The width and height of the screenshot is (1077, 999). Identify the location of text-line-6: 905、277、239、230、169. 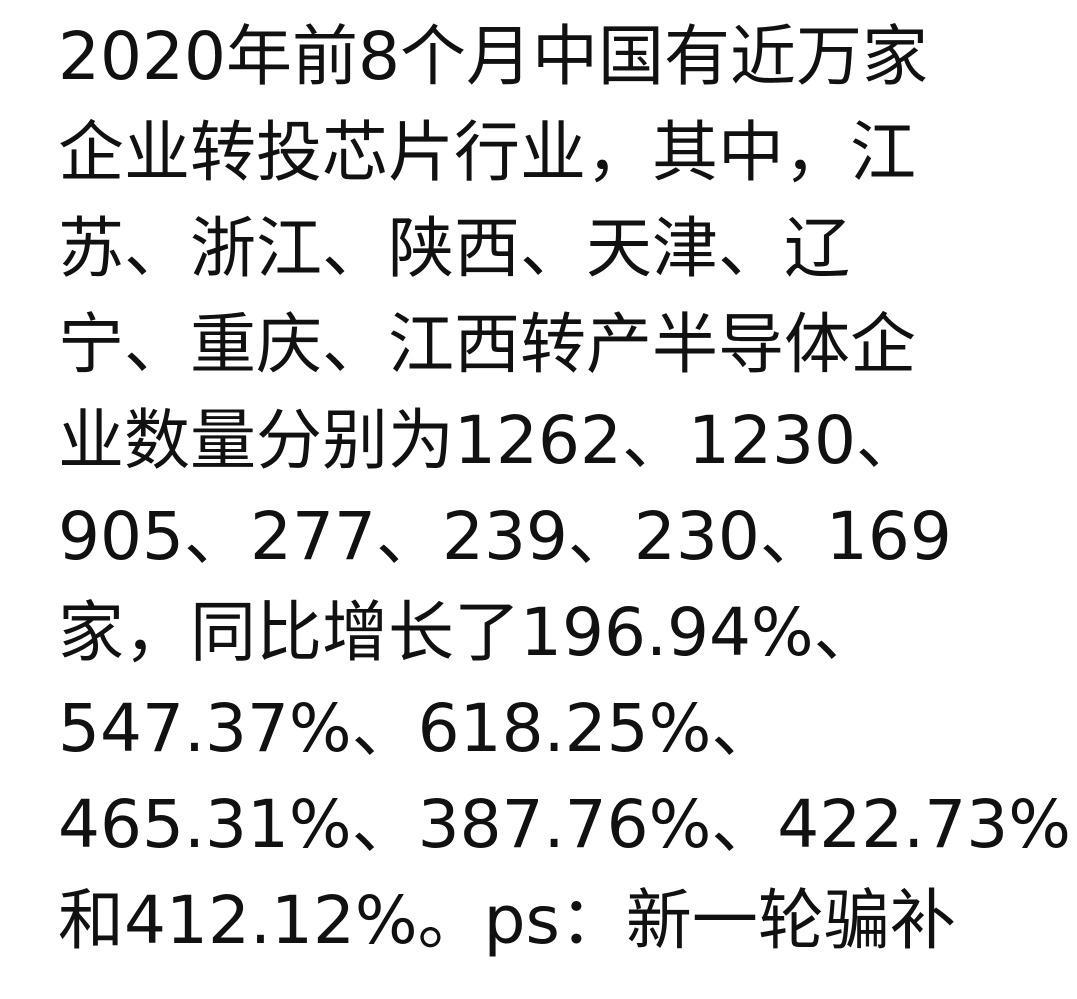
(505, 536).